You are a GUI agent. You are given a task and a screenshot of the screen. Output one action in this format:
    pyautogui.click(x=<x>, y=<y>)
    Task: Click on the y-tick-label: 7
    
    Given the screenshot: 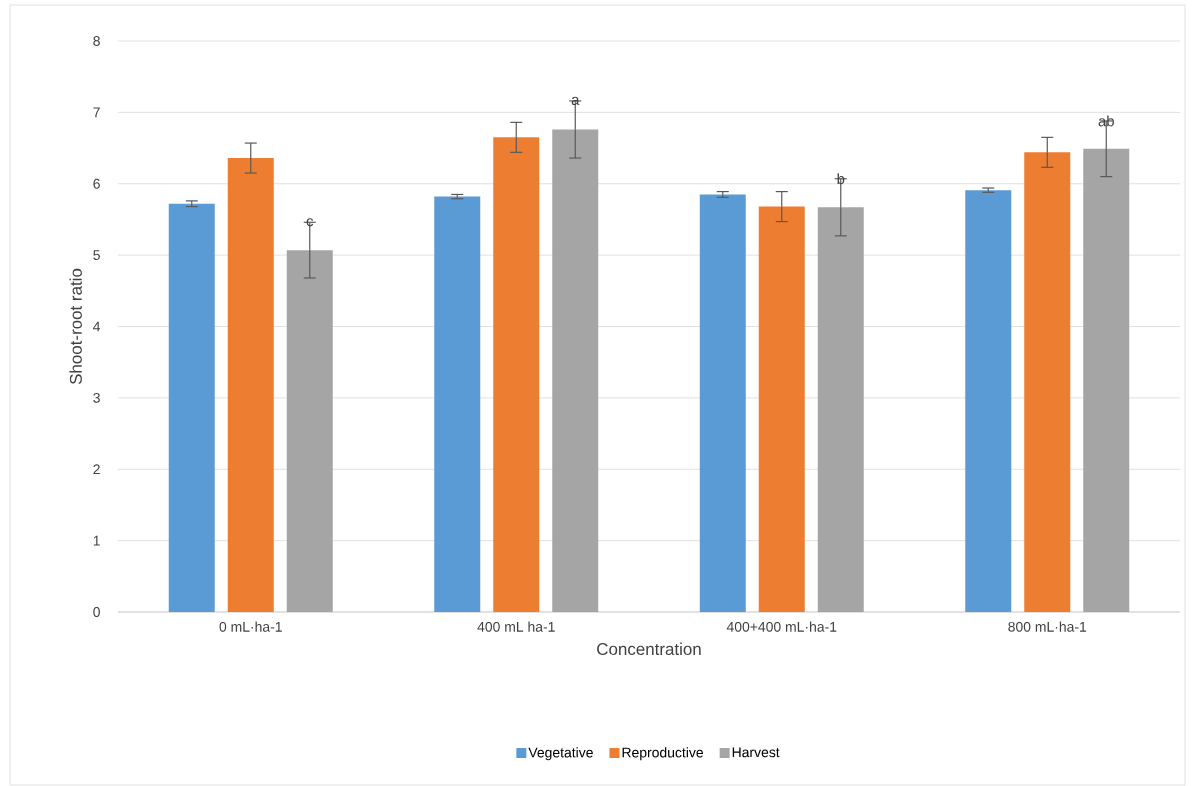 What is the action you would take?
    pyautogui.click(x=96, y=112)
    